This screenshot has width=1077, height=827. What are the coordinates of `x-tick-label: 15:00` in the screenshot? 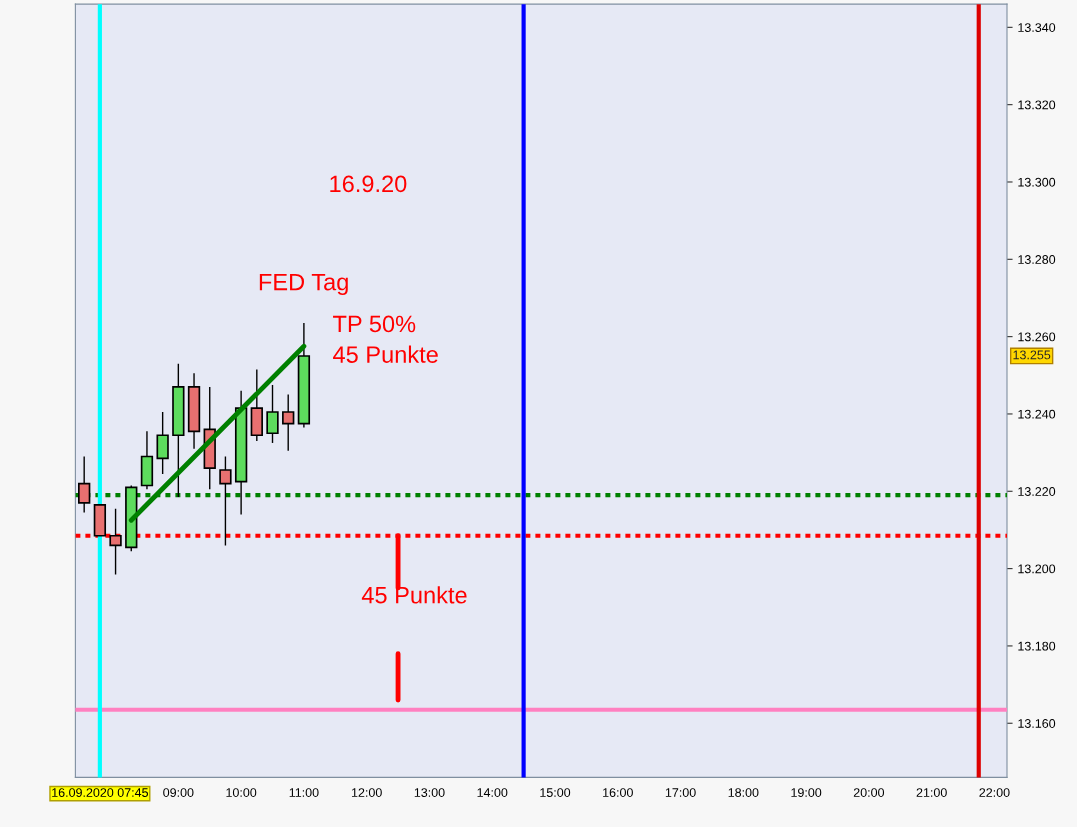 It's located at (555, 792).